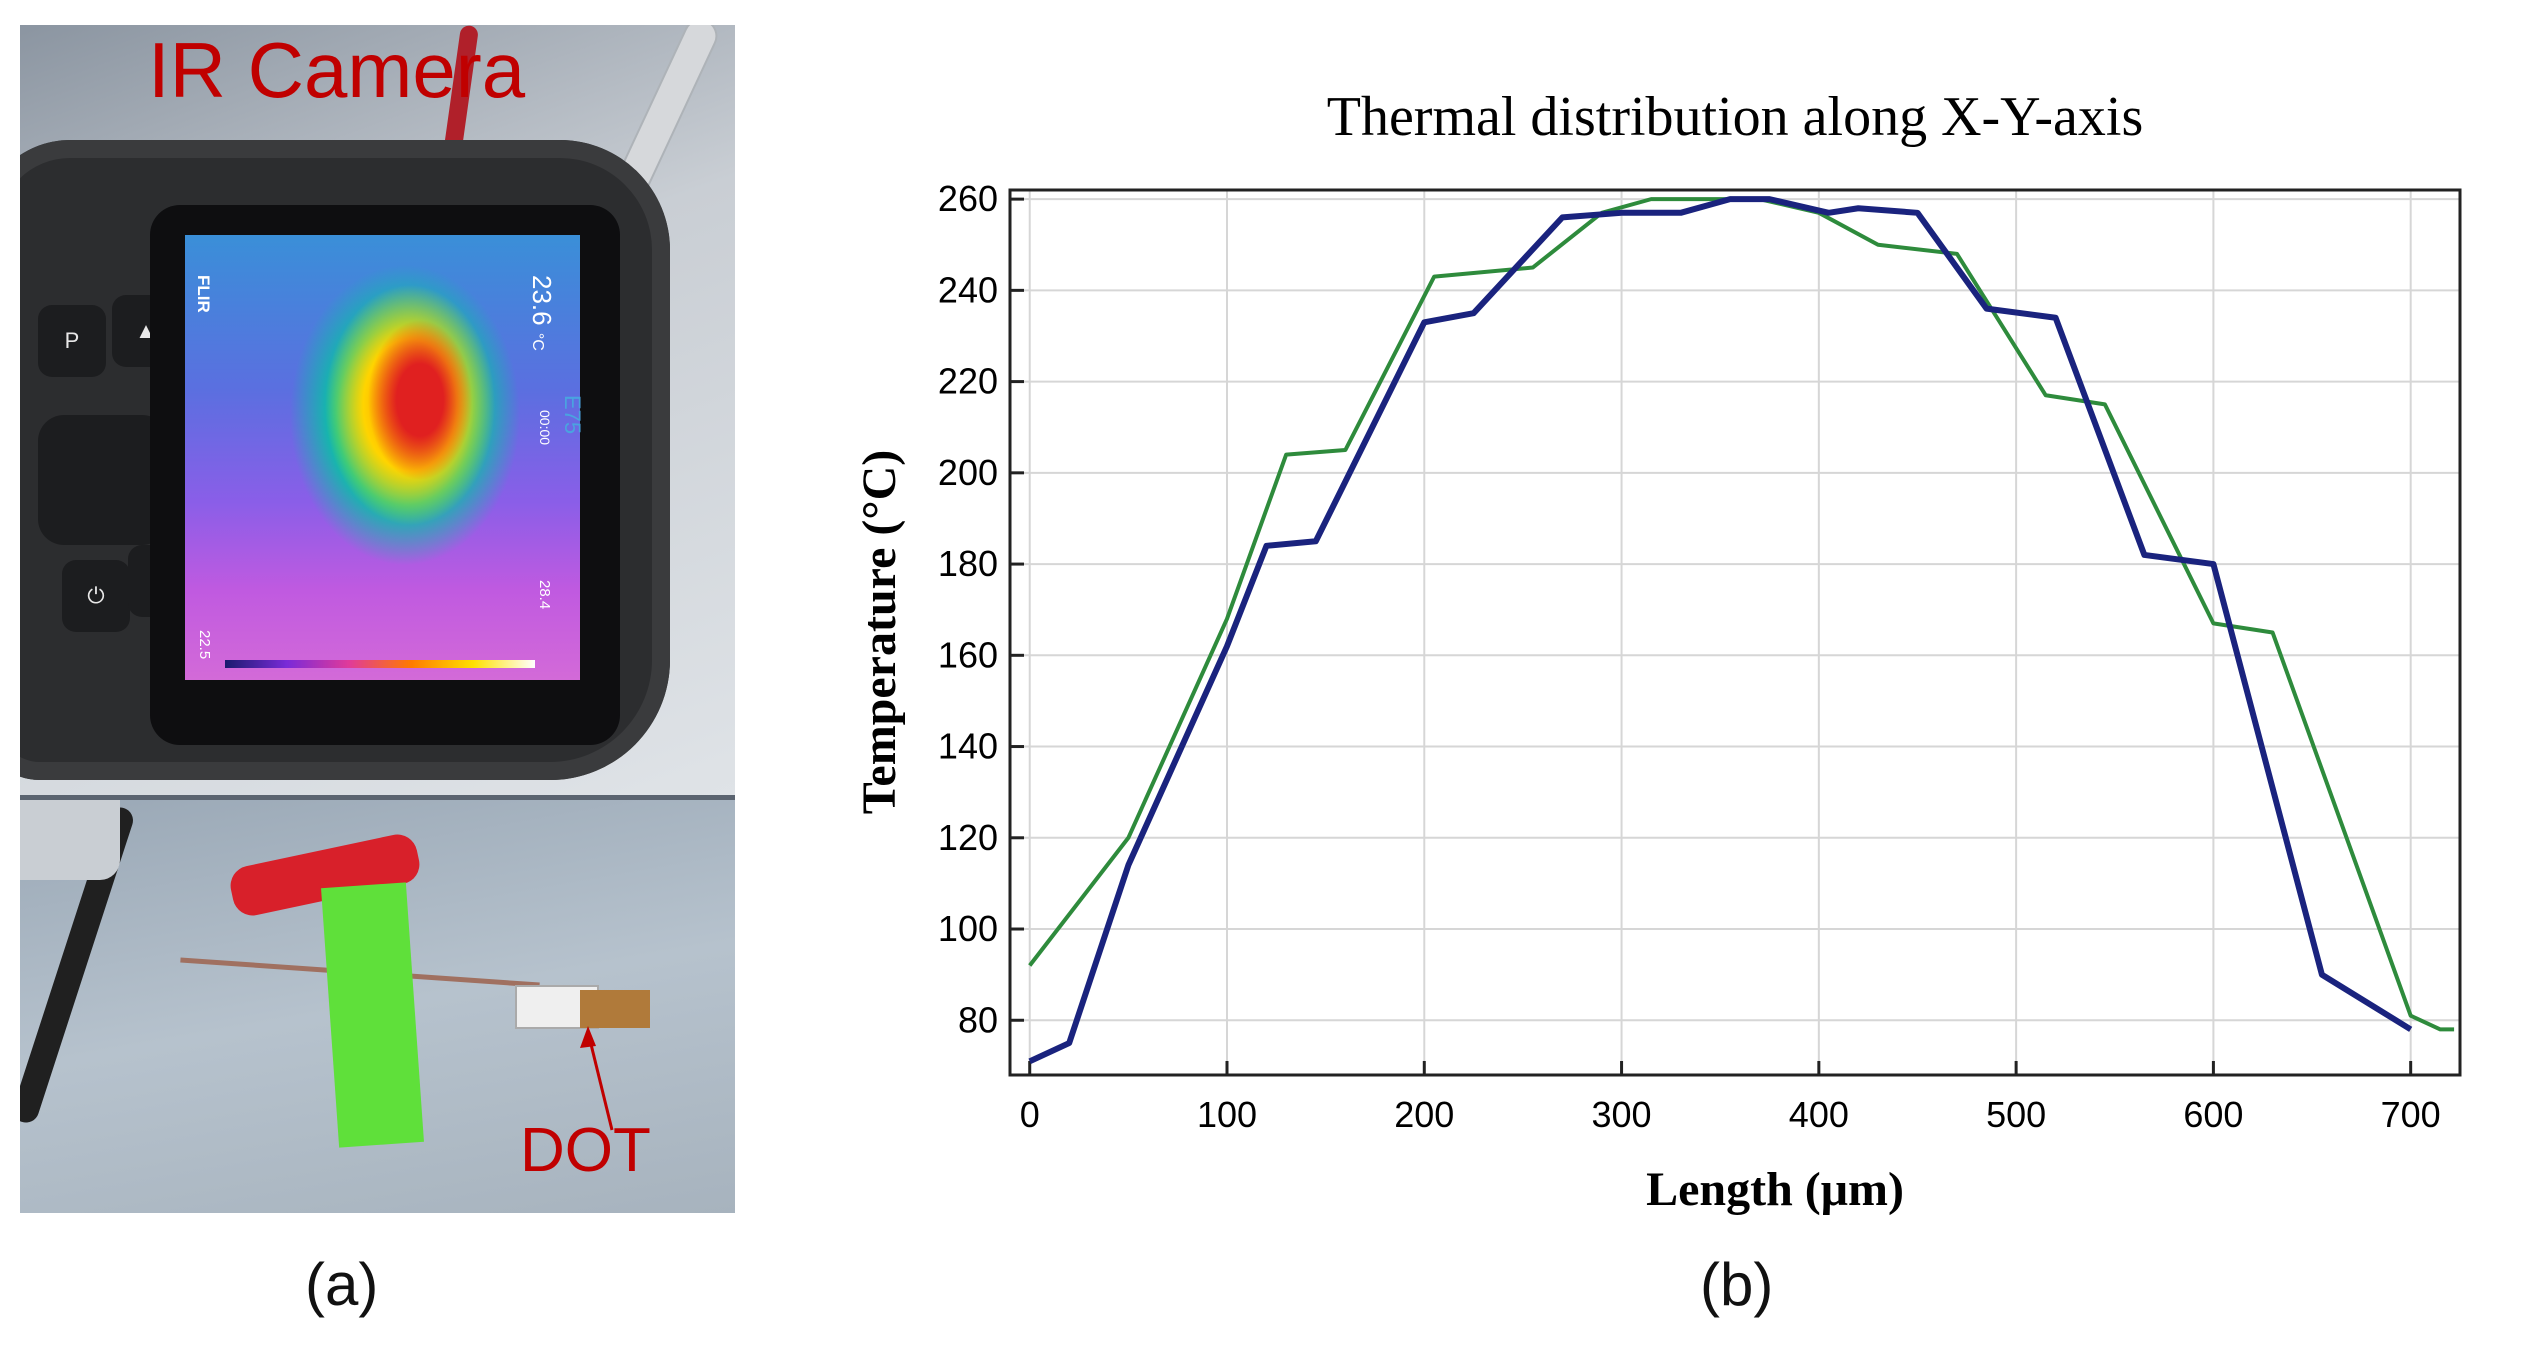 Image resolution: width=2539 pixels, height=1360 pixels. I want to click on y-tick-label: 200, so click(968, 472).